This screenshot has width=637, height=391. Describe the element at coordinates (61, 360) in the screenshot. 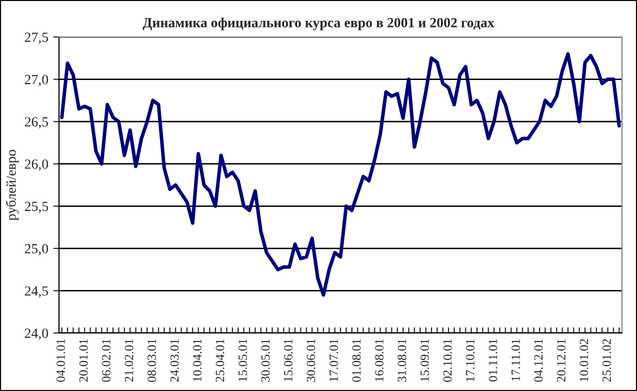

I see `x-tick-label: 04.01.01` at that location.